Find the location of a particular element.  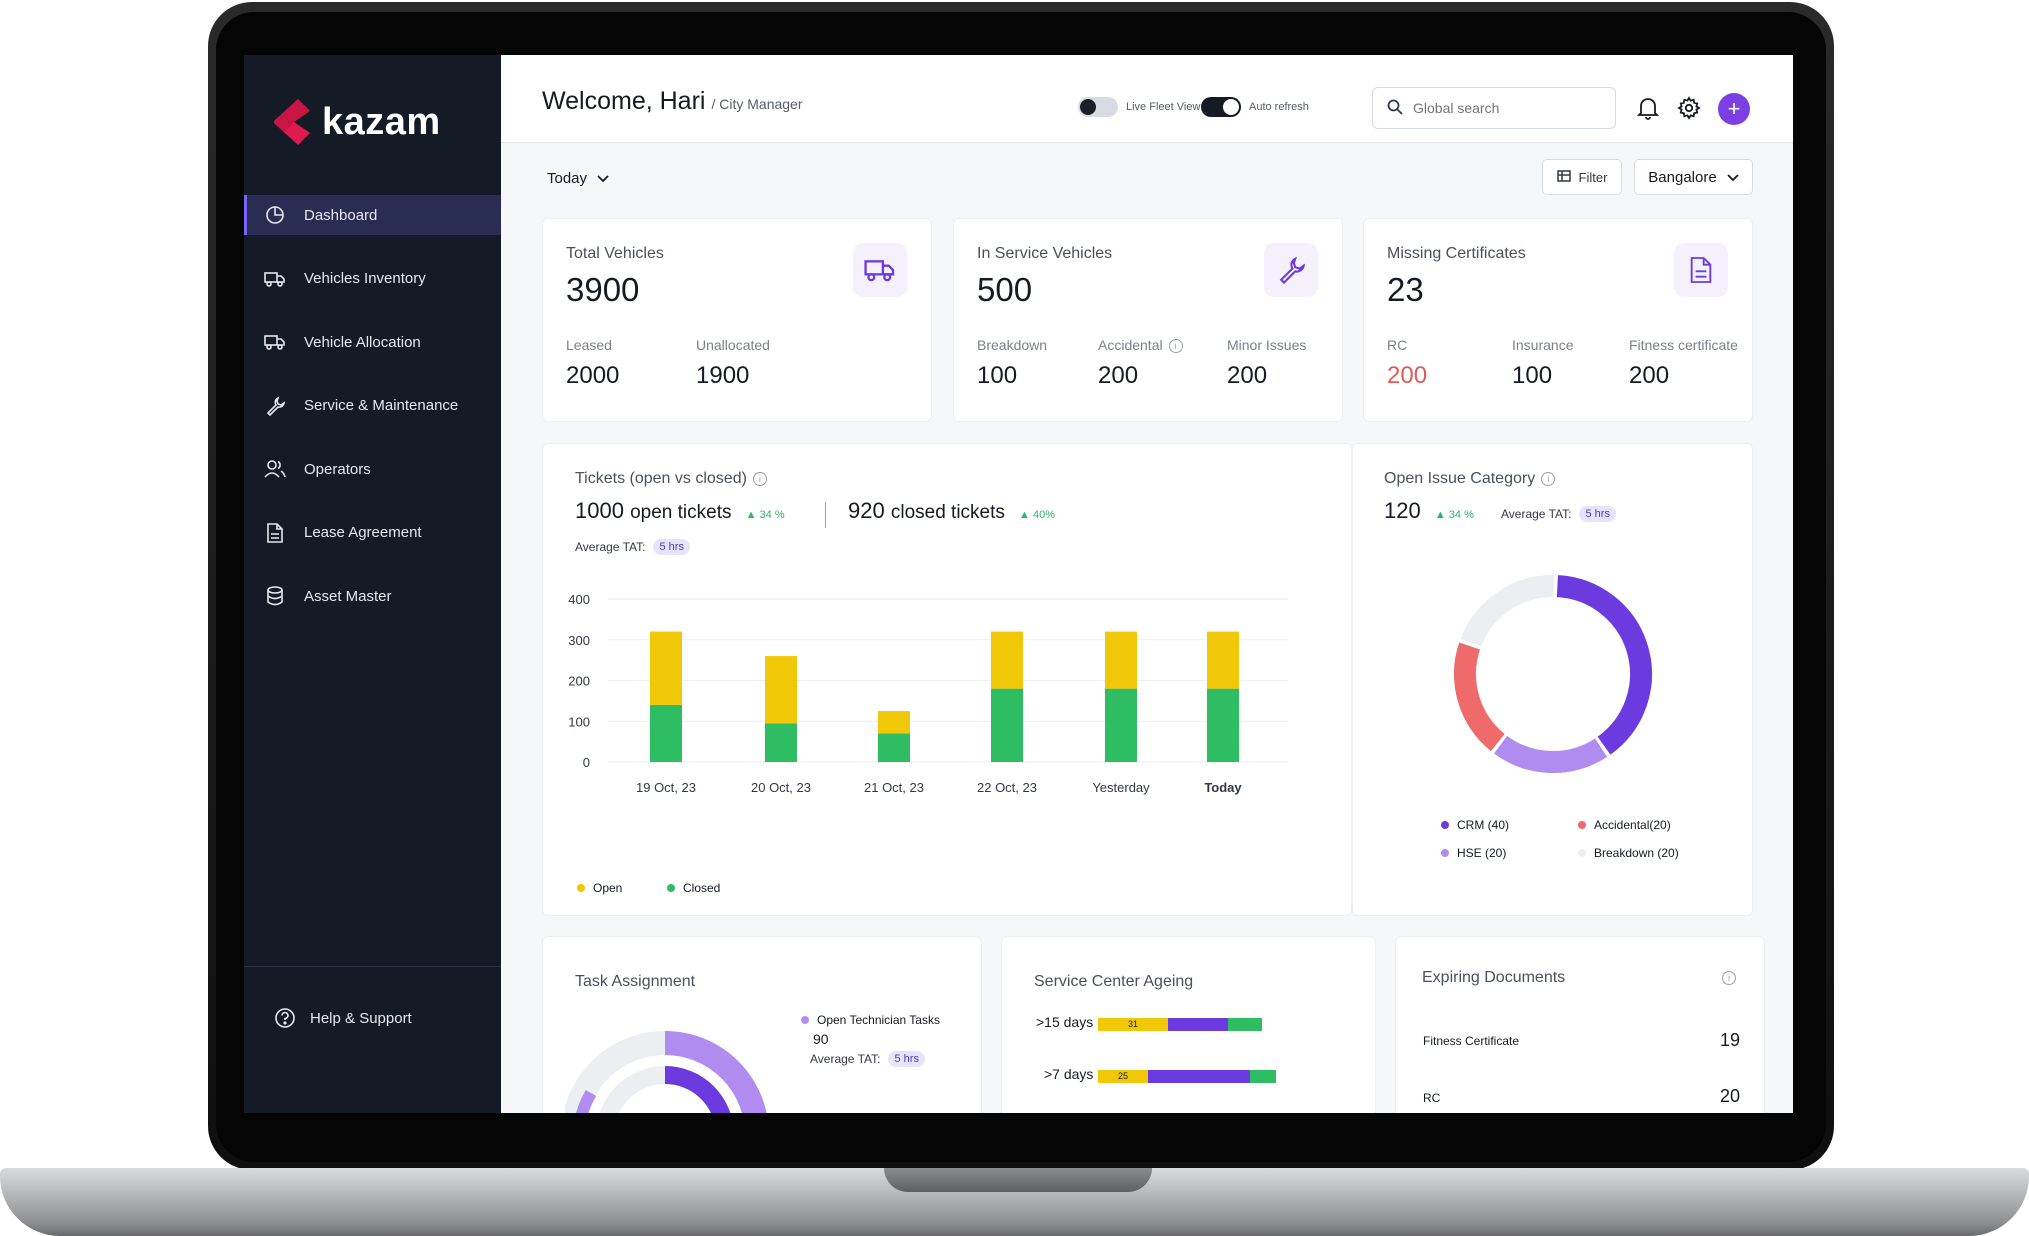

legend-label: Breakdown (20) is located at coordinates (1636, 853).